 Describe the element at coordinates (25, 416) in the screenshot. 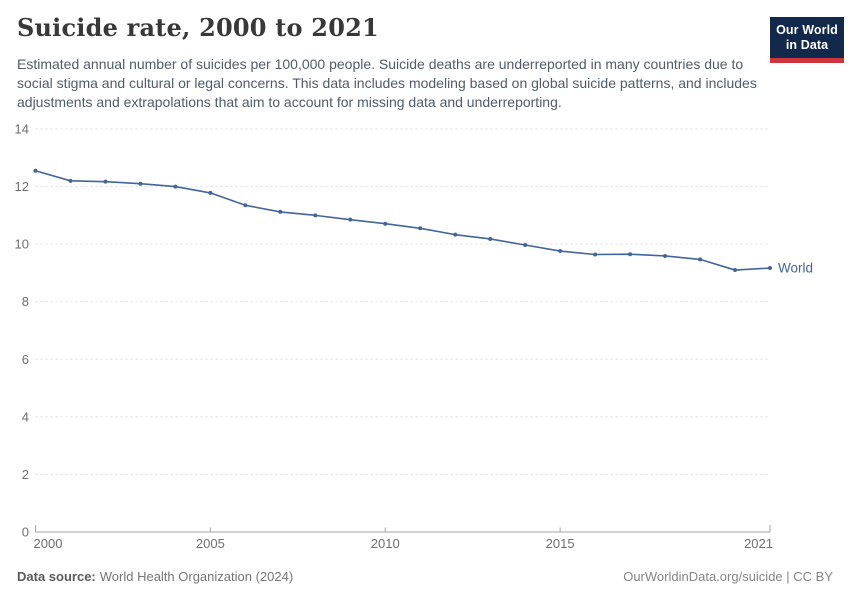

I see `y-tick-label: 4` at that location.